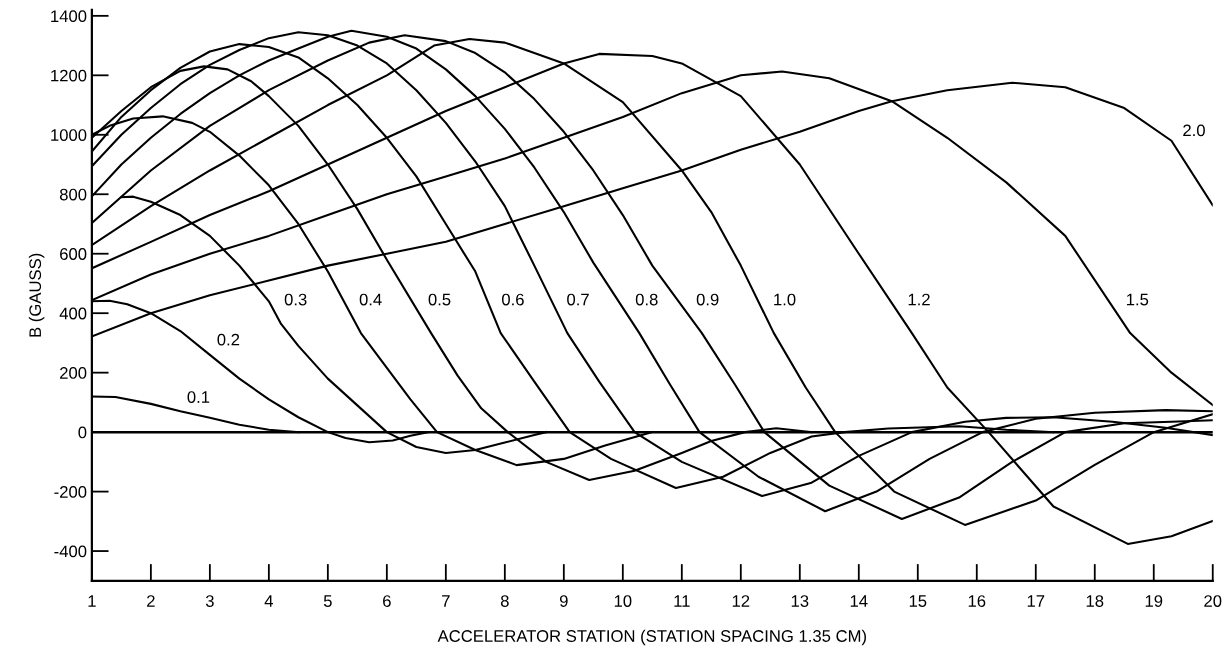 The width and height of the screenshot is (1225, 660). I want to click on x-axis-title: ACCELERATOR STATION (STATION SPACING 1.35 CM), so click(651, 637).